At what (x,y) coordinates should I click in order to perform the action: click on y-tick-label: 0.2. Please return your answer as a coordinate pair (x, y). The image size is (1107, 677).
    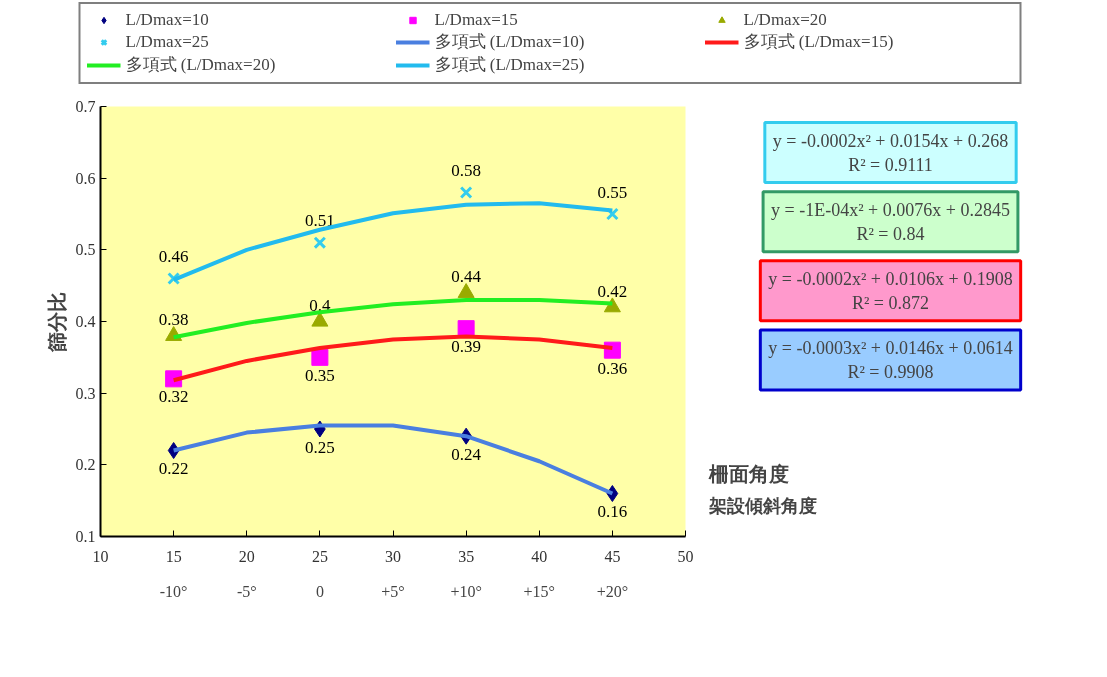
    Looking at the image, I should click on (85, 465).